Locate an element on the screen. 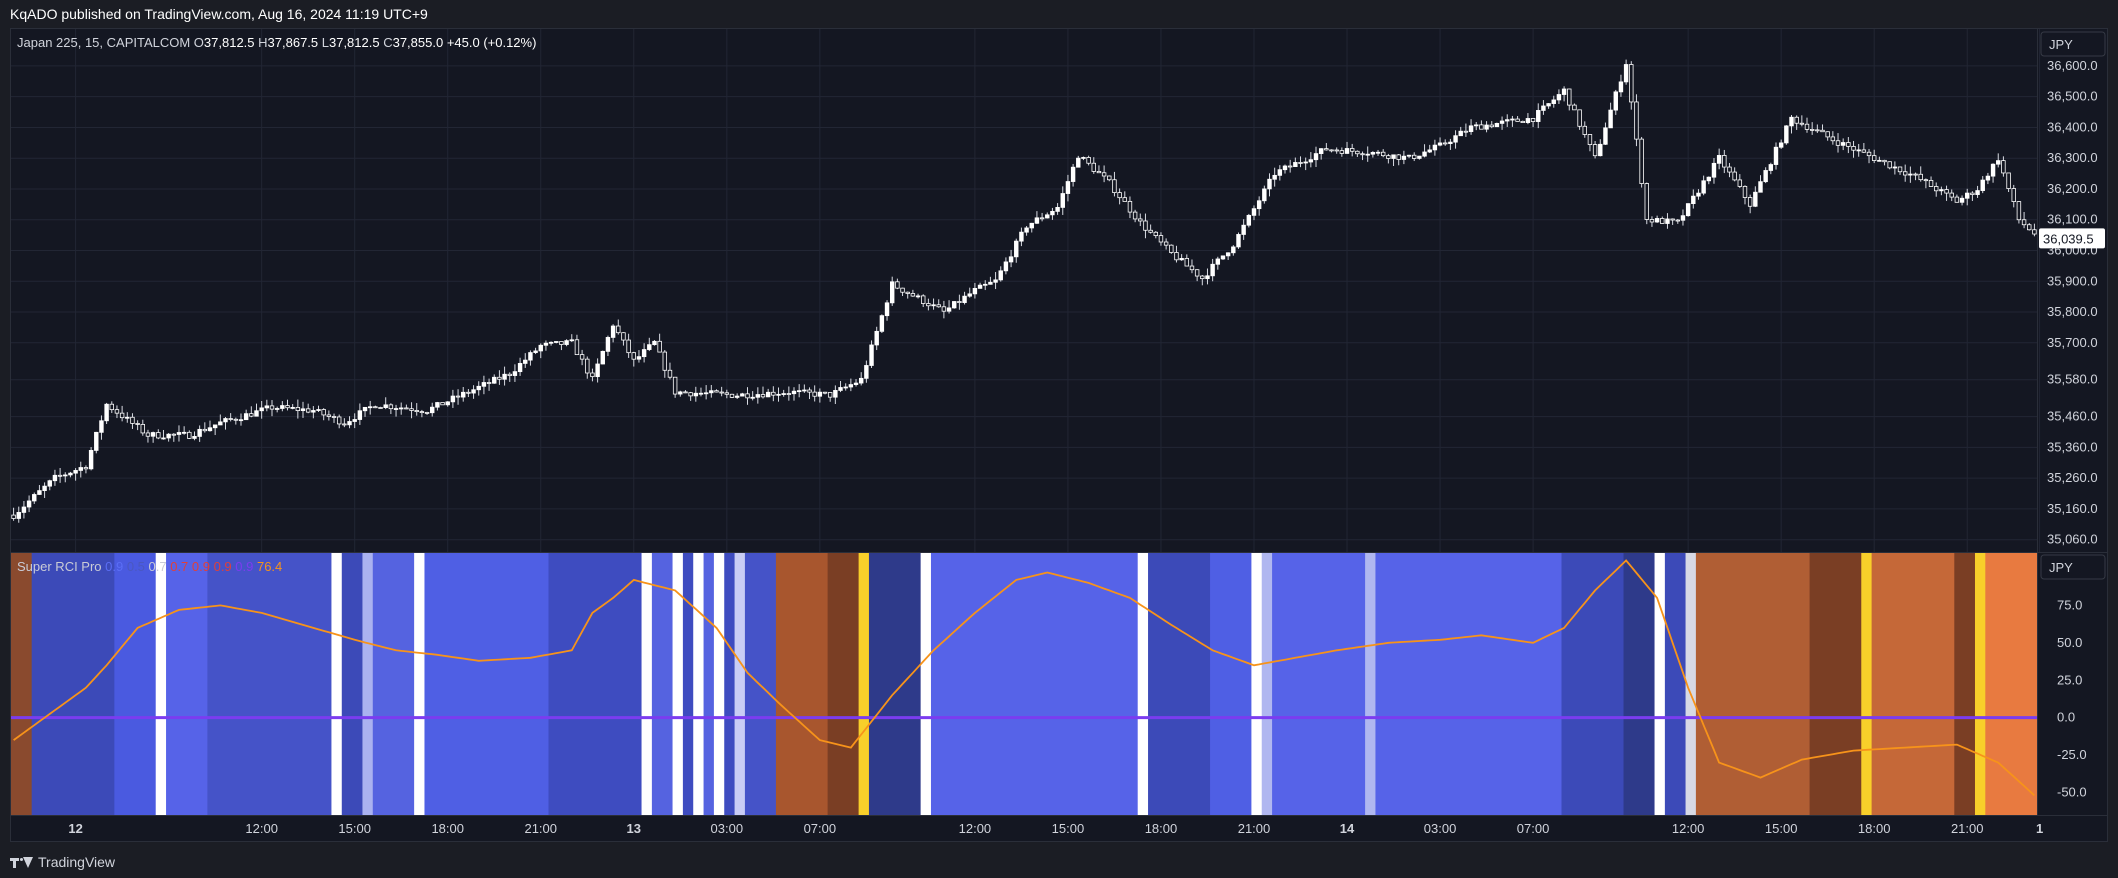 Image resolution: width=2118 pixels, height=878 pixels. tradingview-brand: TradingView is located at coordinates (62, 862).